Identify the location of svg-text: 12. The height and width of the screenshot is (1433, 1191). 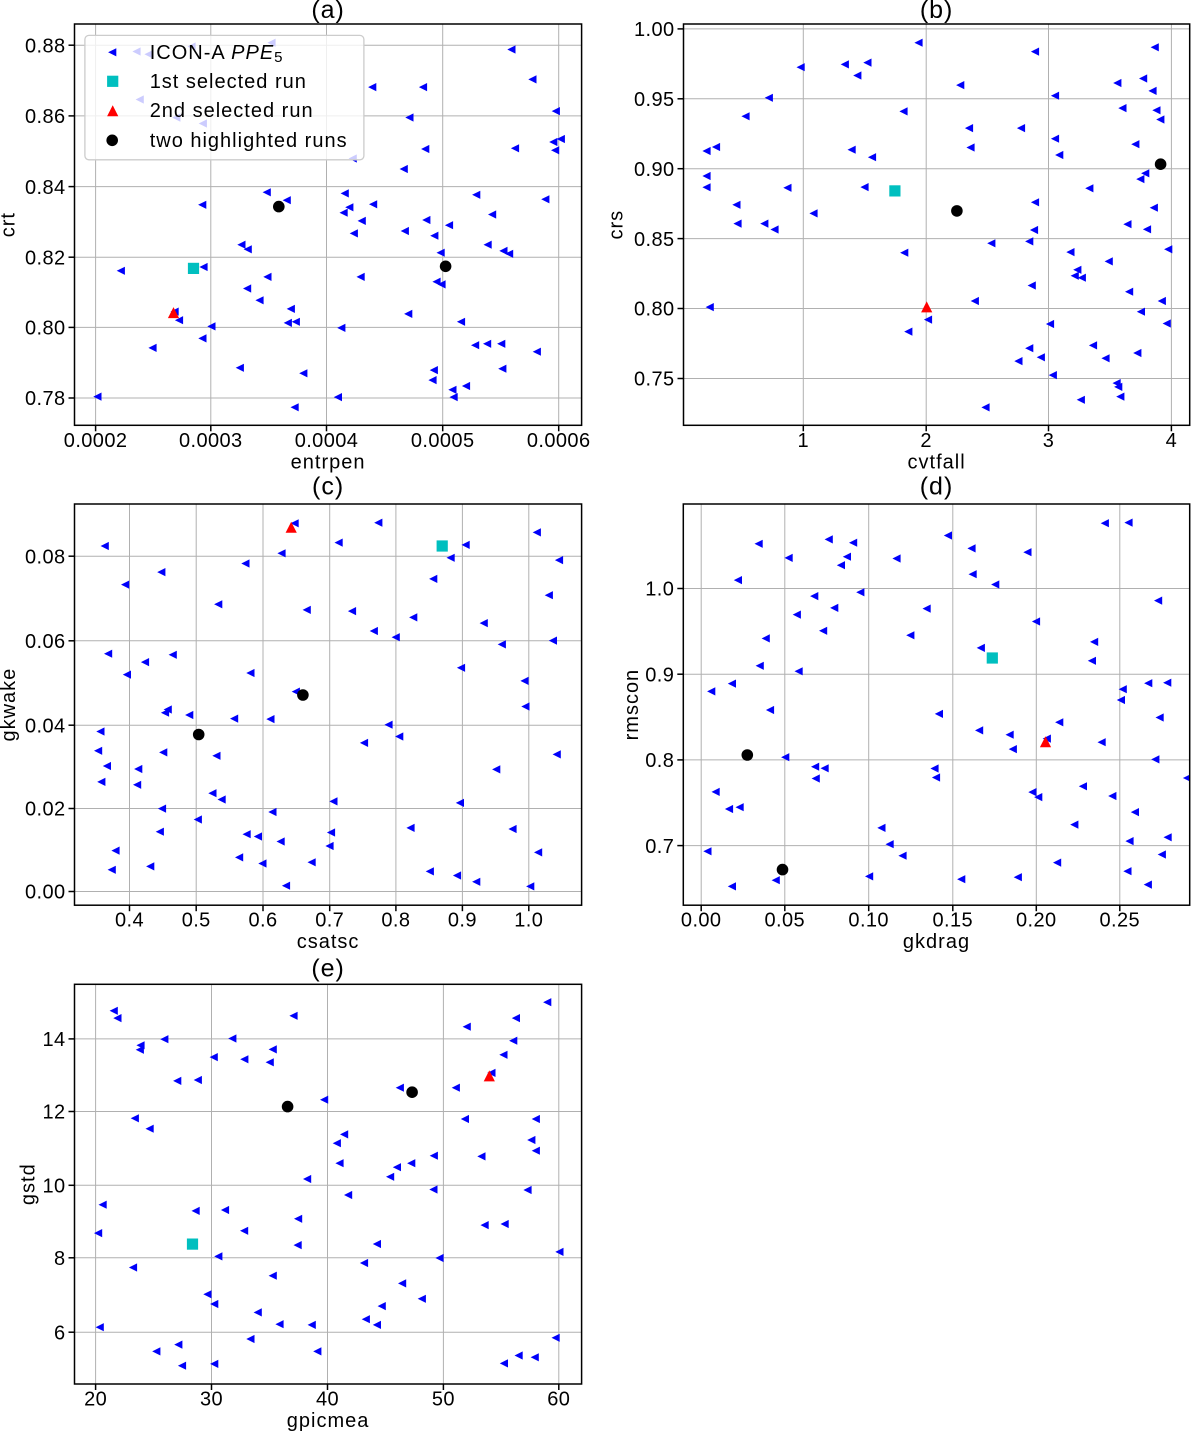
(53, 1113).